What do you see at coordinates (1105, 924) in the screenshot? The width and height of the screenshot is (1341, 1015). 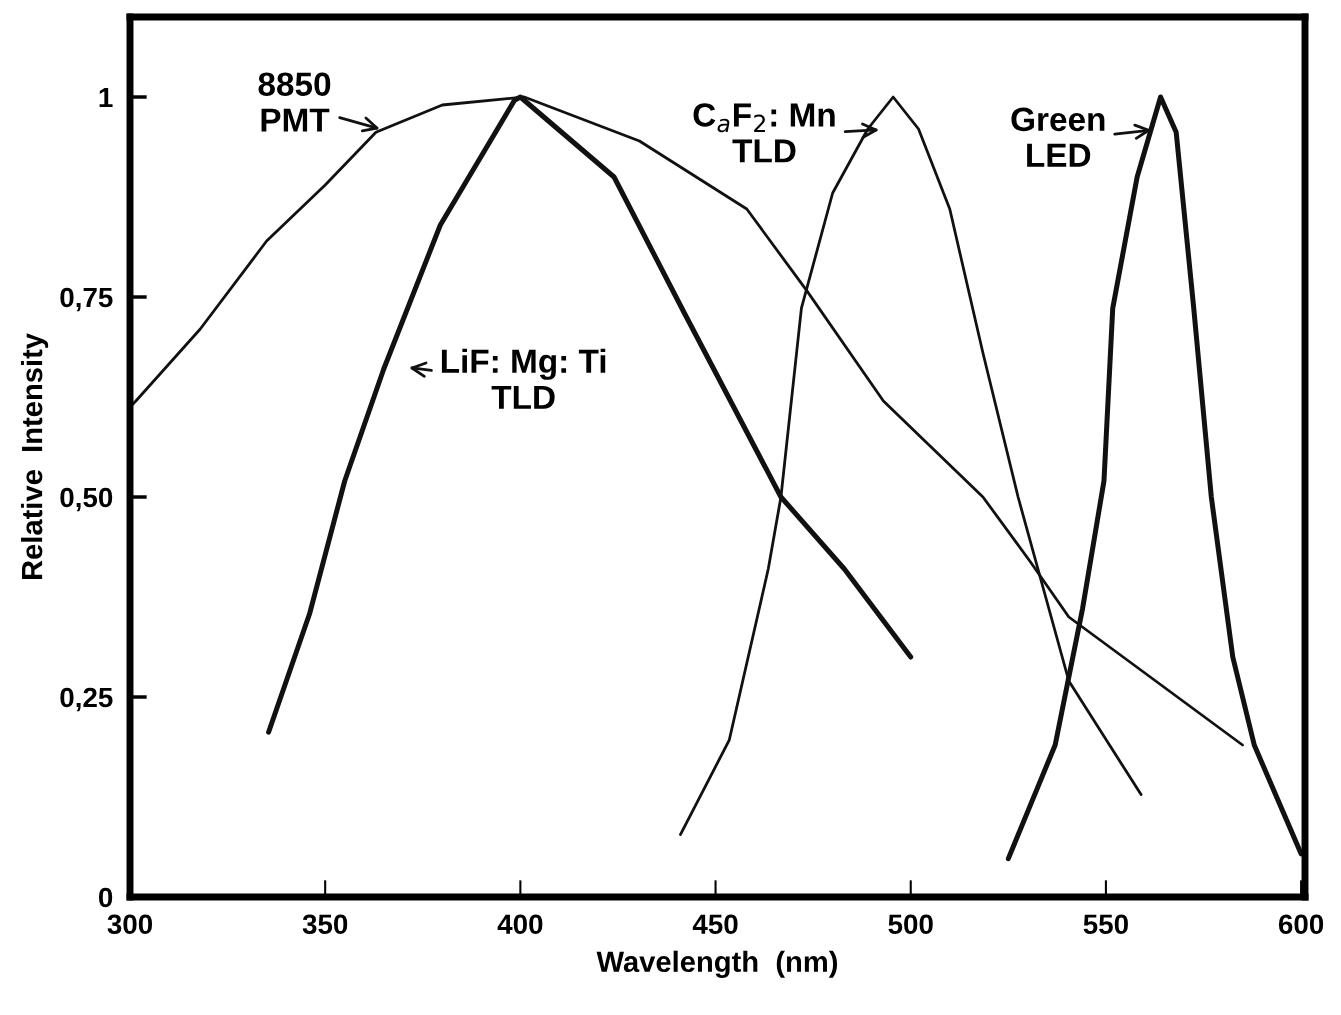 I see `x-tick-label: 550` at bounding box center [1105, 924].